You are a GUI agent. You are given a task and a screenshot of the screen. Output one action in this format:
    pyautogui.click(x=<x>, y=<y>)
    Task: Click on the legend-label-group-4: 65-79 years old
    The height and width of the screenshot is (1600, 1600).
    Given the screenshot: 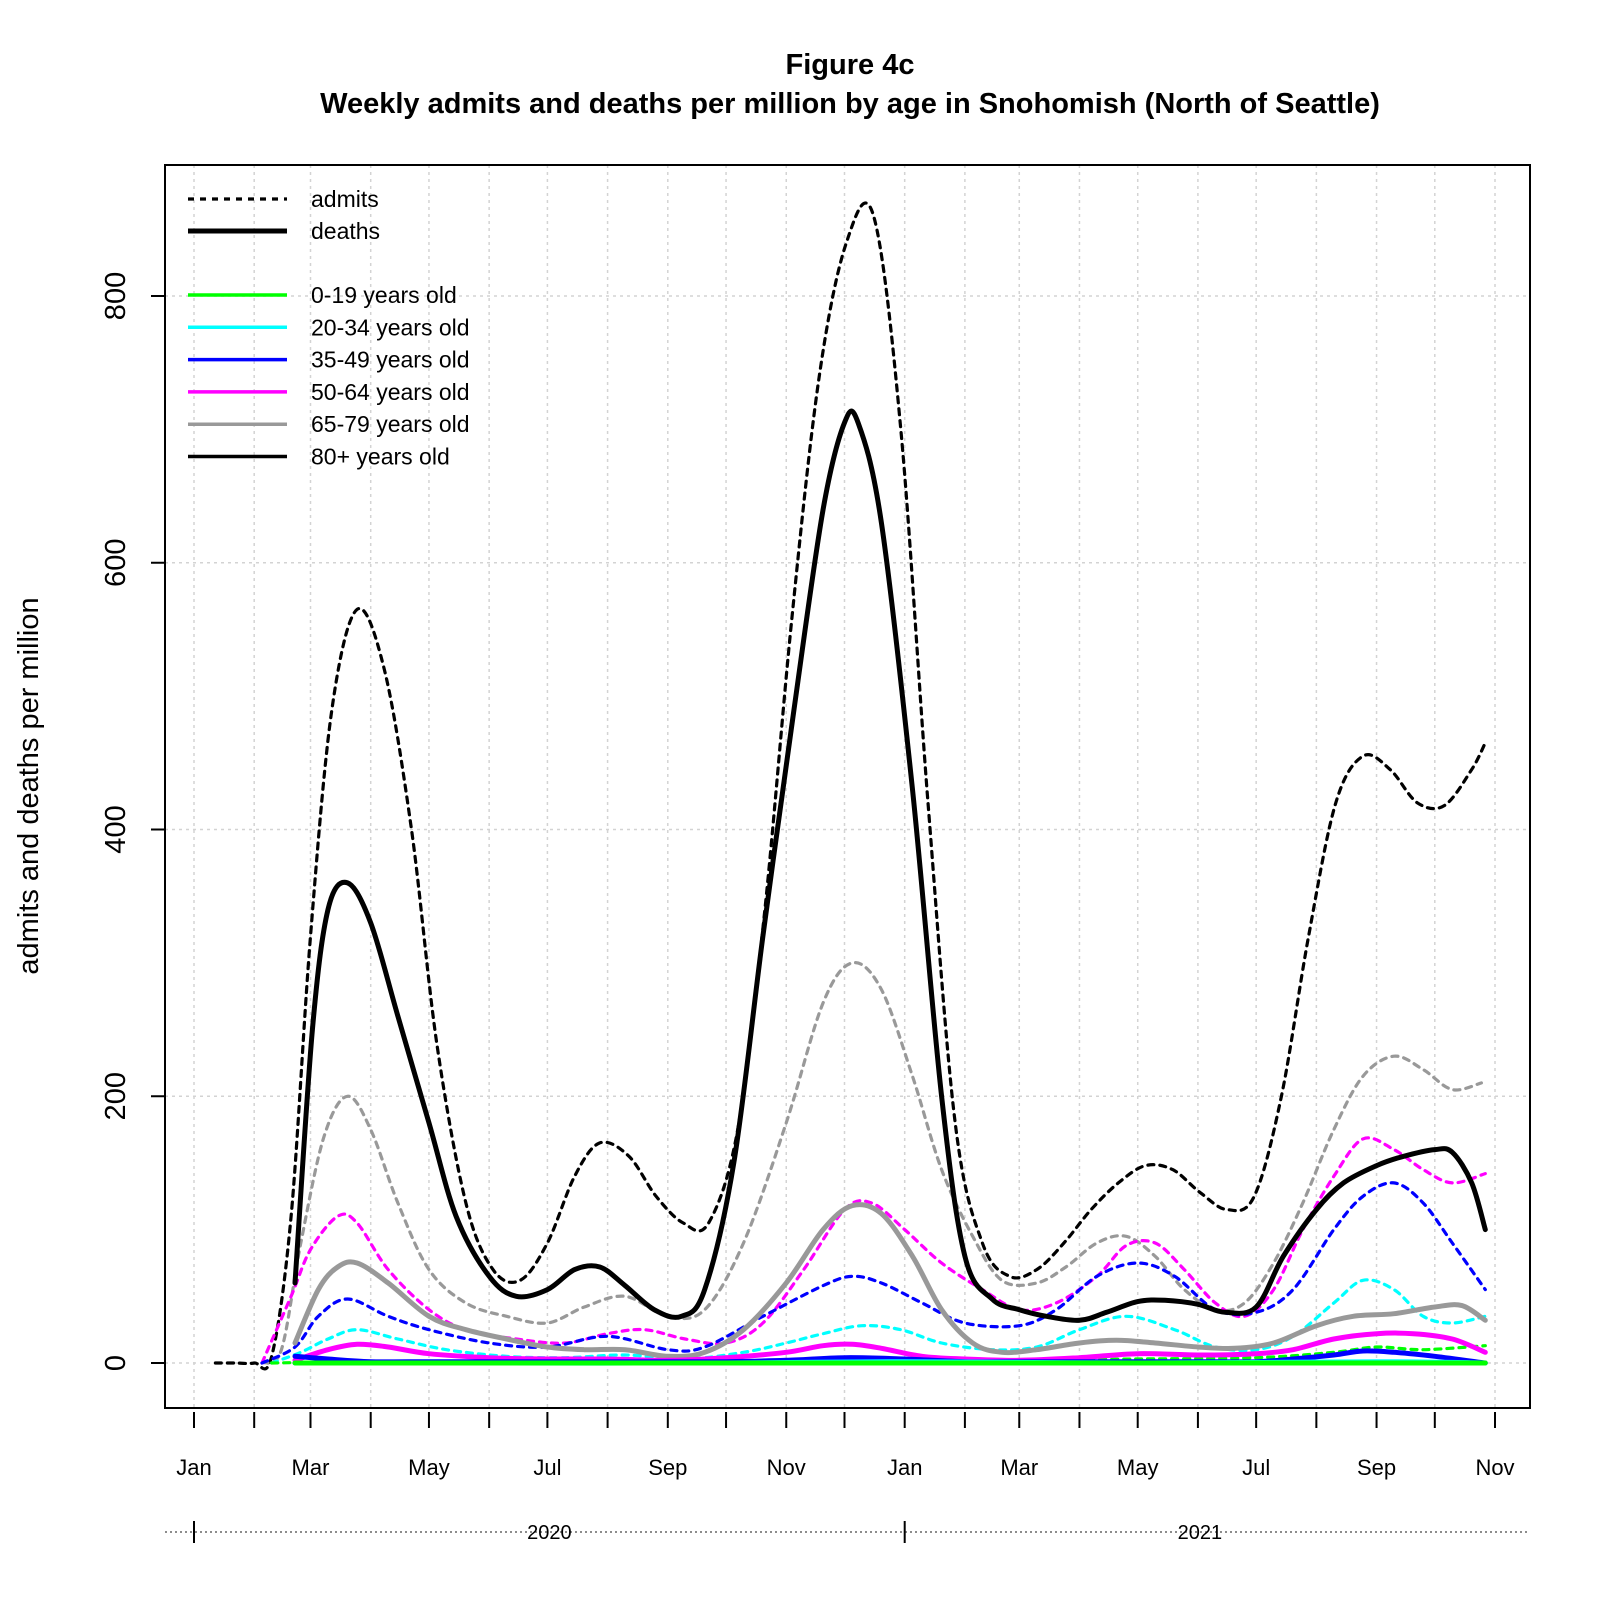 What is the action you would take?
    pyautogui.click(x=390, y=424)
    